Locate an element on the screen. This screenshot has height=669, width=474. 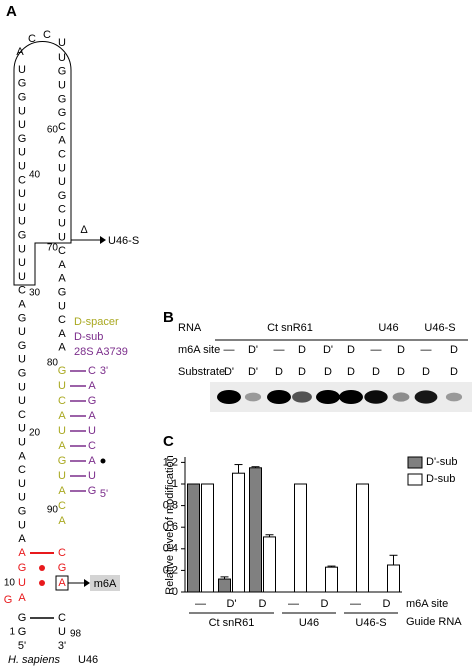
m6a-label: m6A is located at coordinates (105, 584).